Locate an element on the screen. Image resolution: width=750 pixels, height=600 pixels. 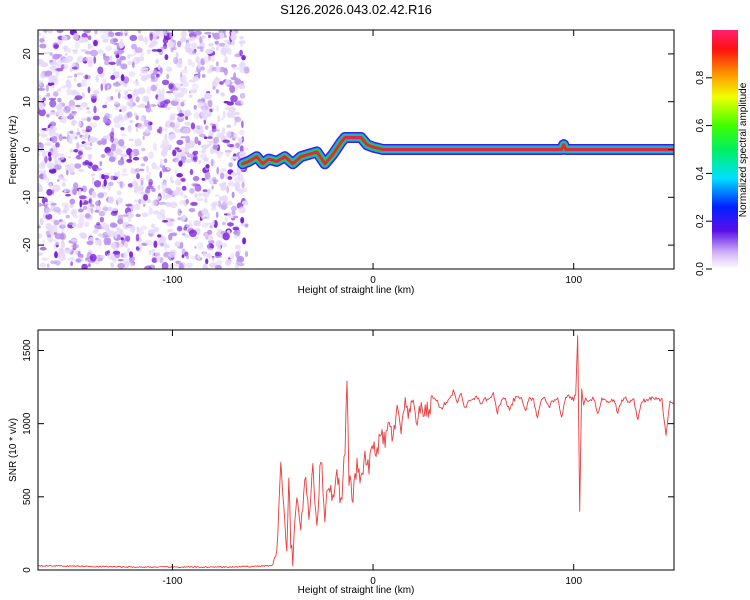
y-tick-label: 0 is located at coordinates (27, 149).